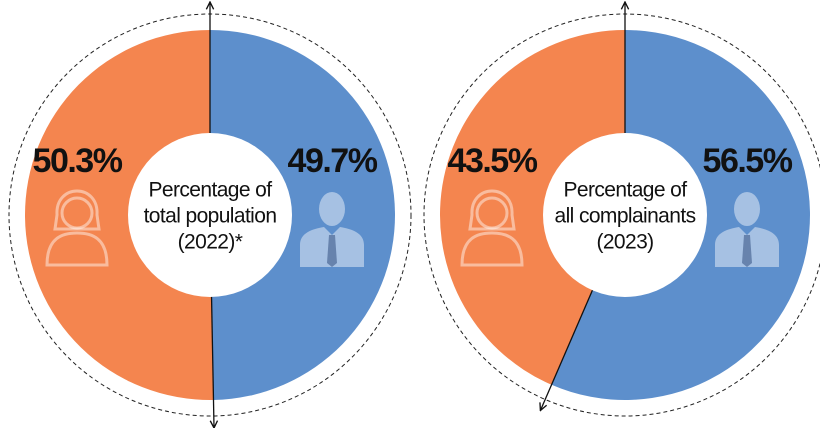  I want to click on center-label: all complainants, so click(625, 216).